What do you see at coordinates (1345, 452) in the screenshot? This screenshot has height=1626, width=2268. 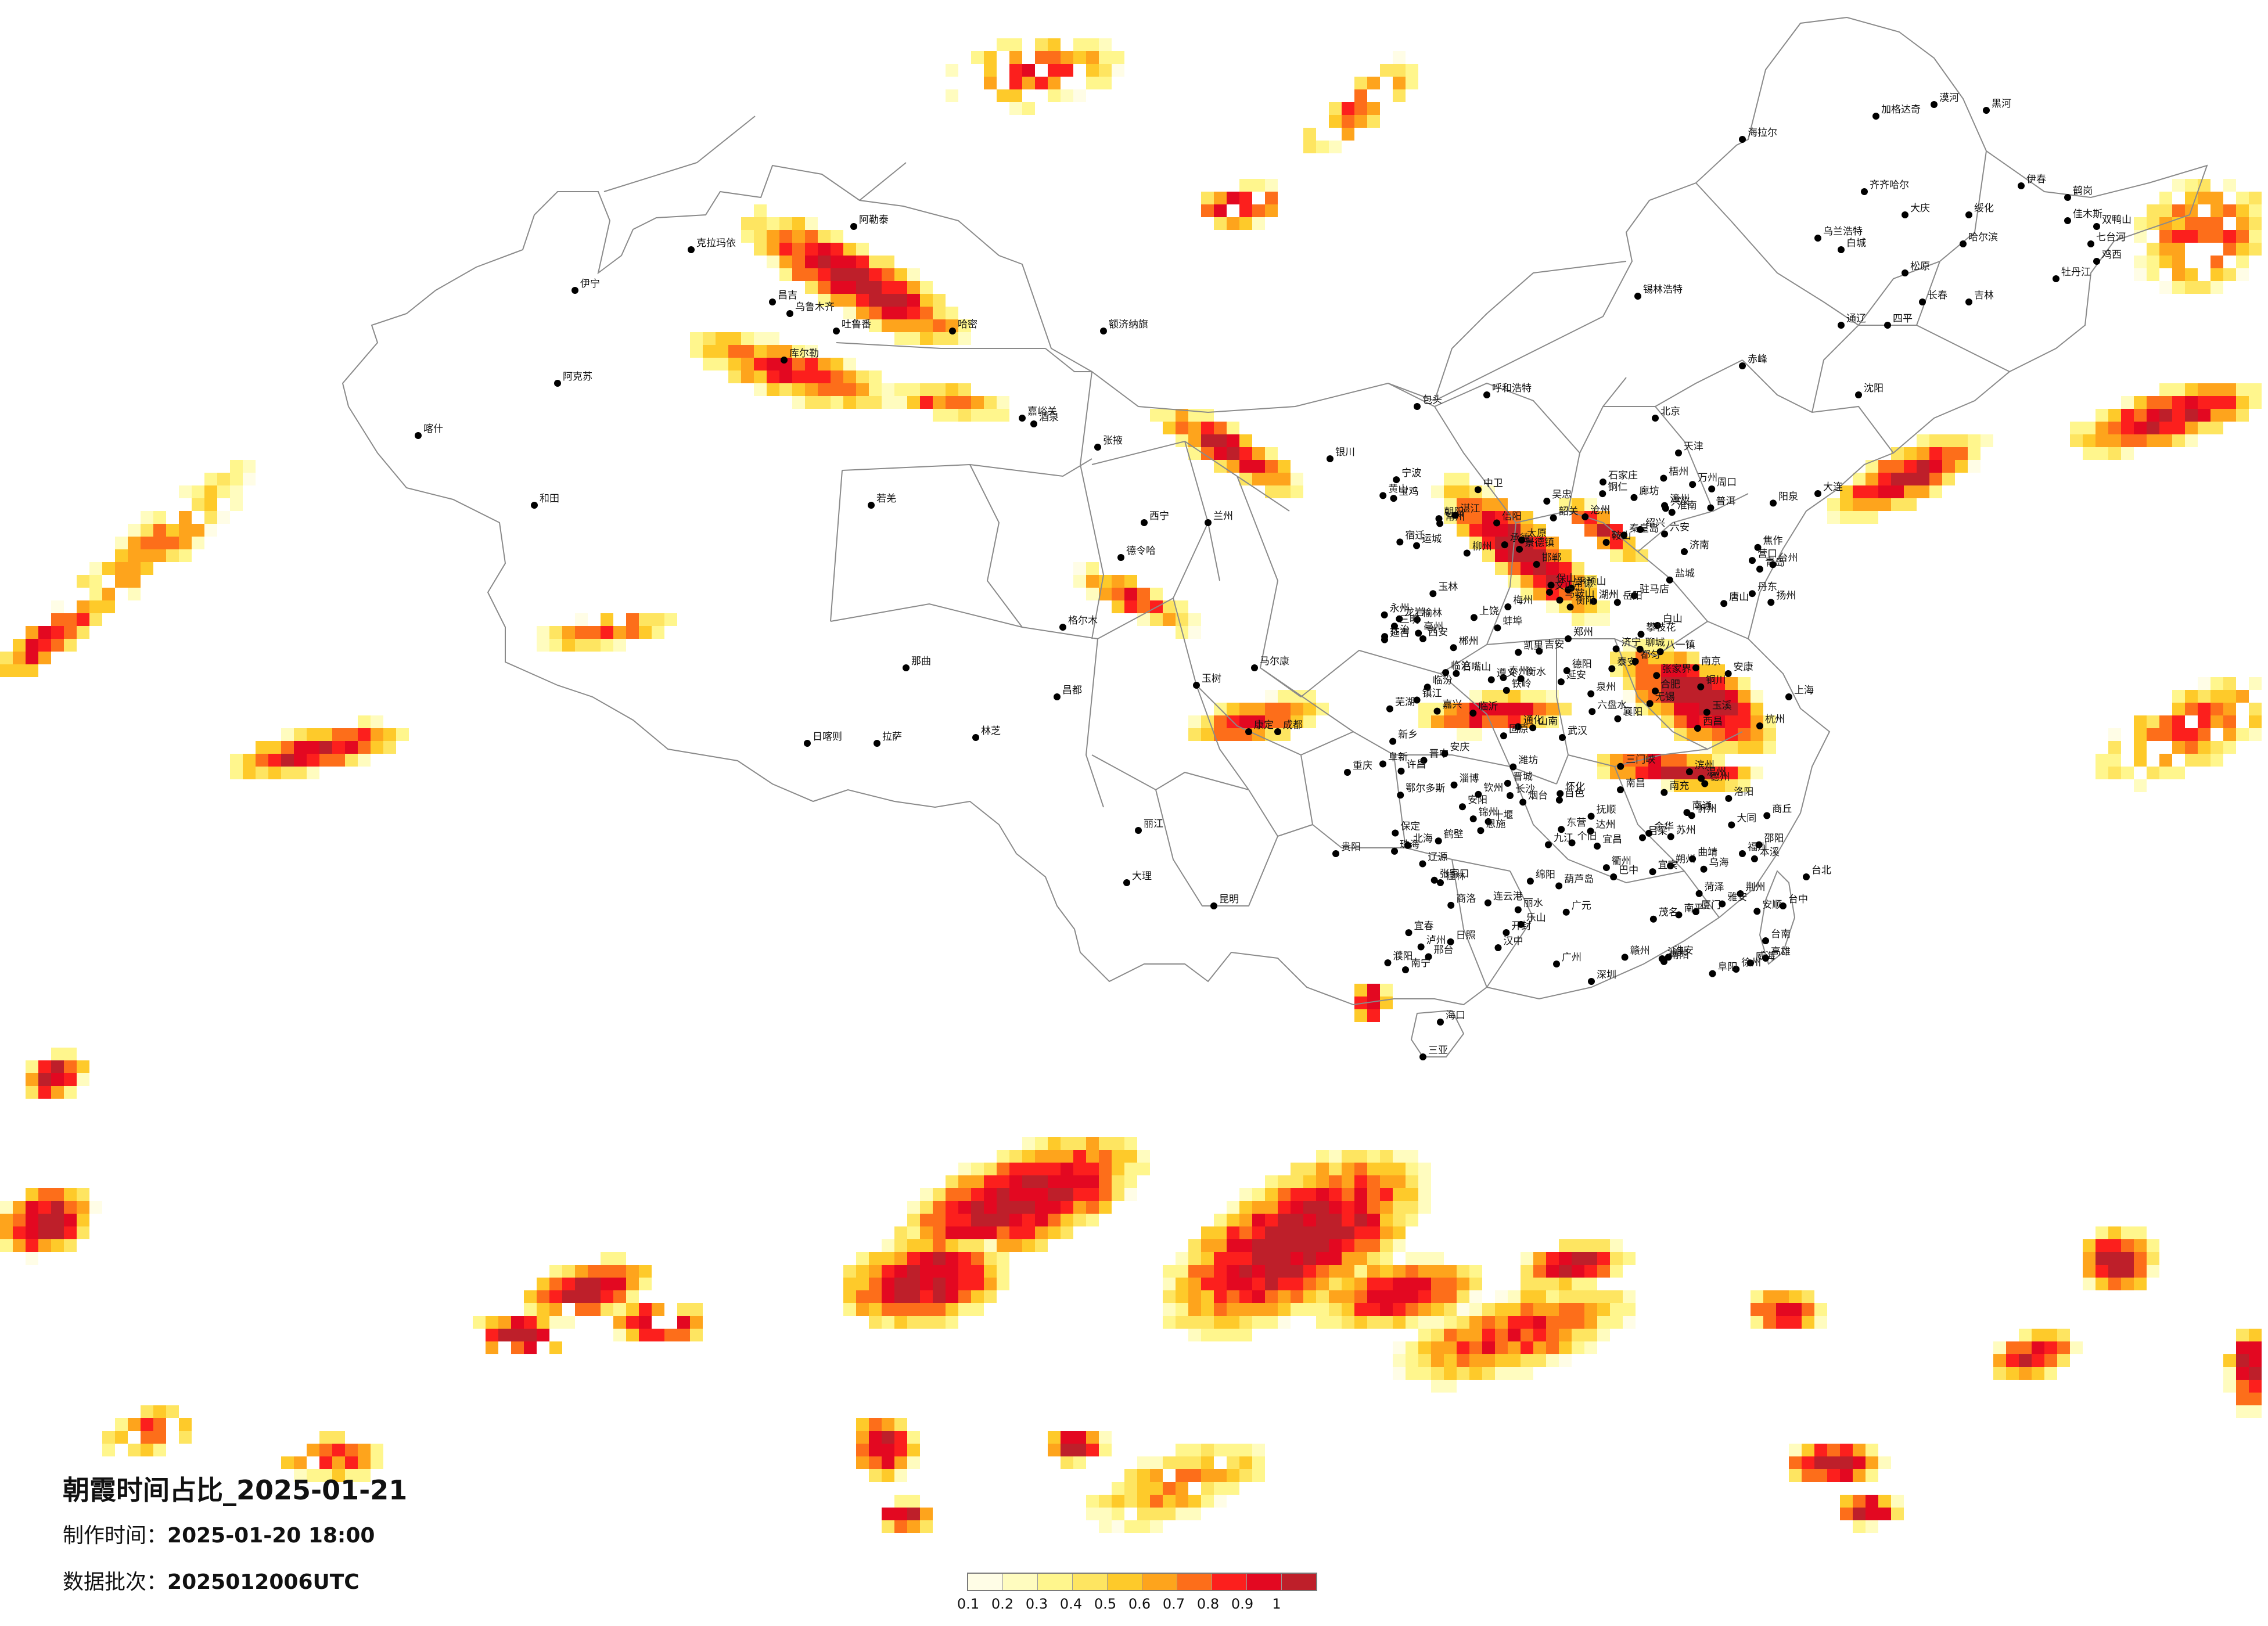 I see `city-label: 银川` at bounding box center [1345, 452].